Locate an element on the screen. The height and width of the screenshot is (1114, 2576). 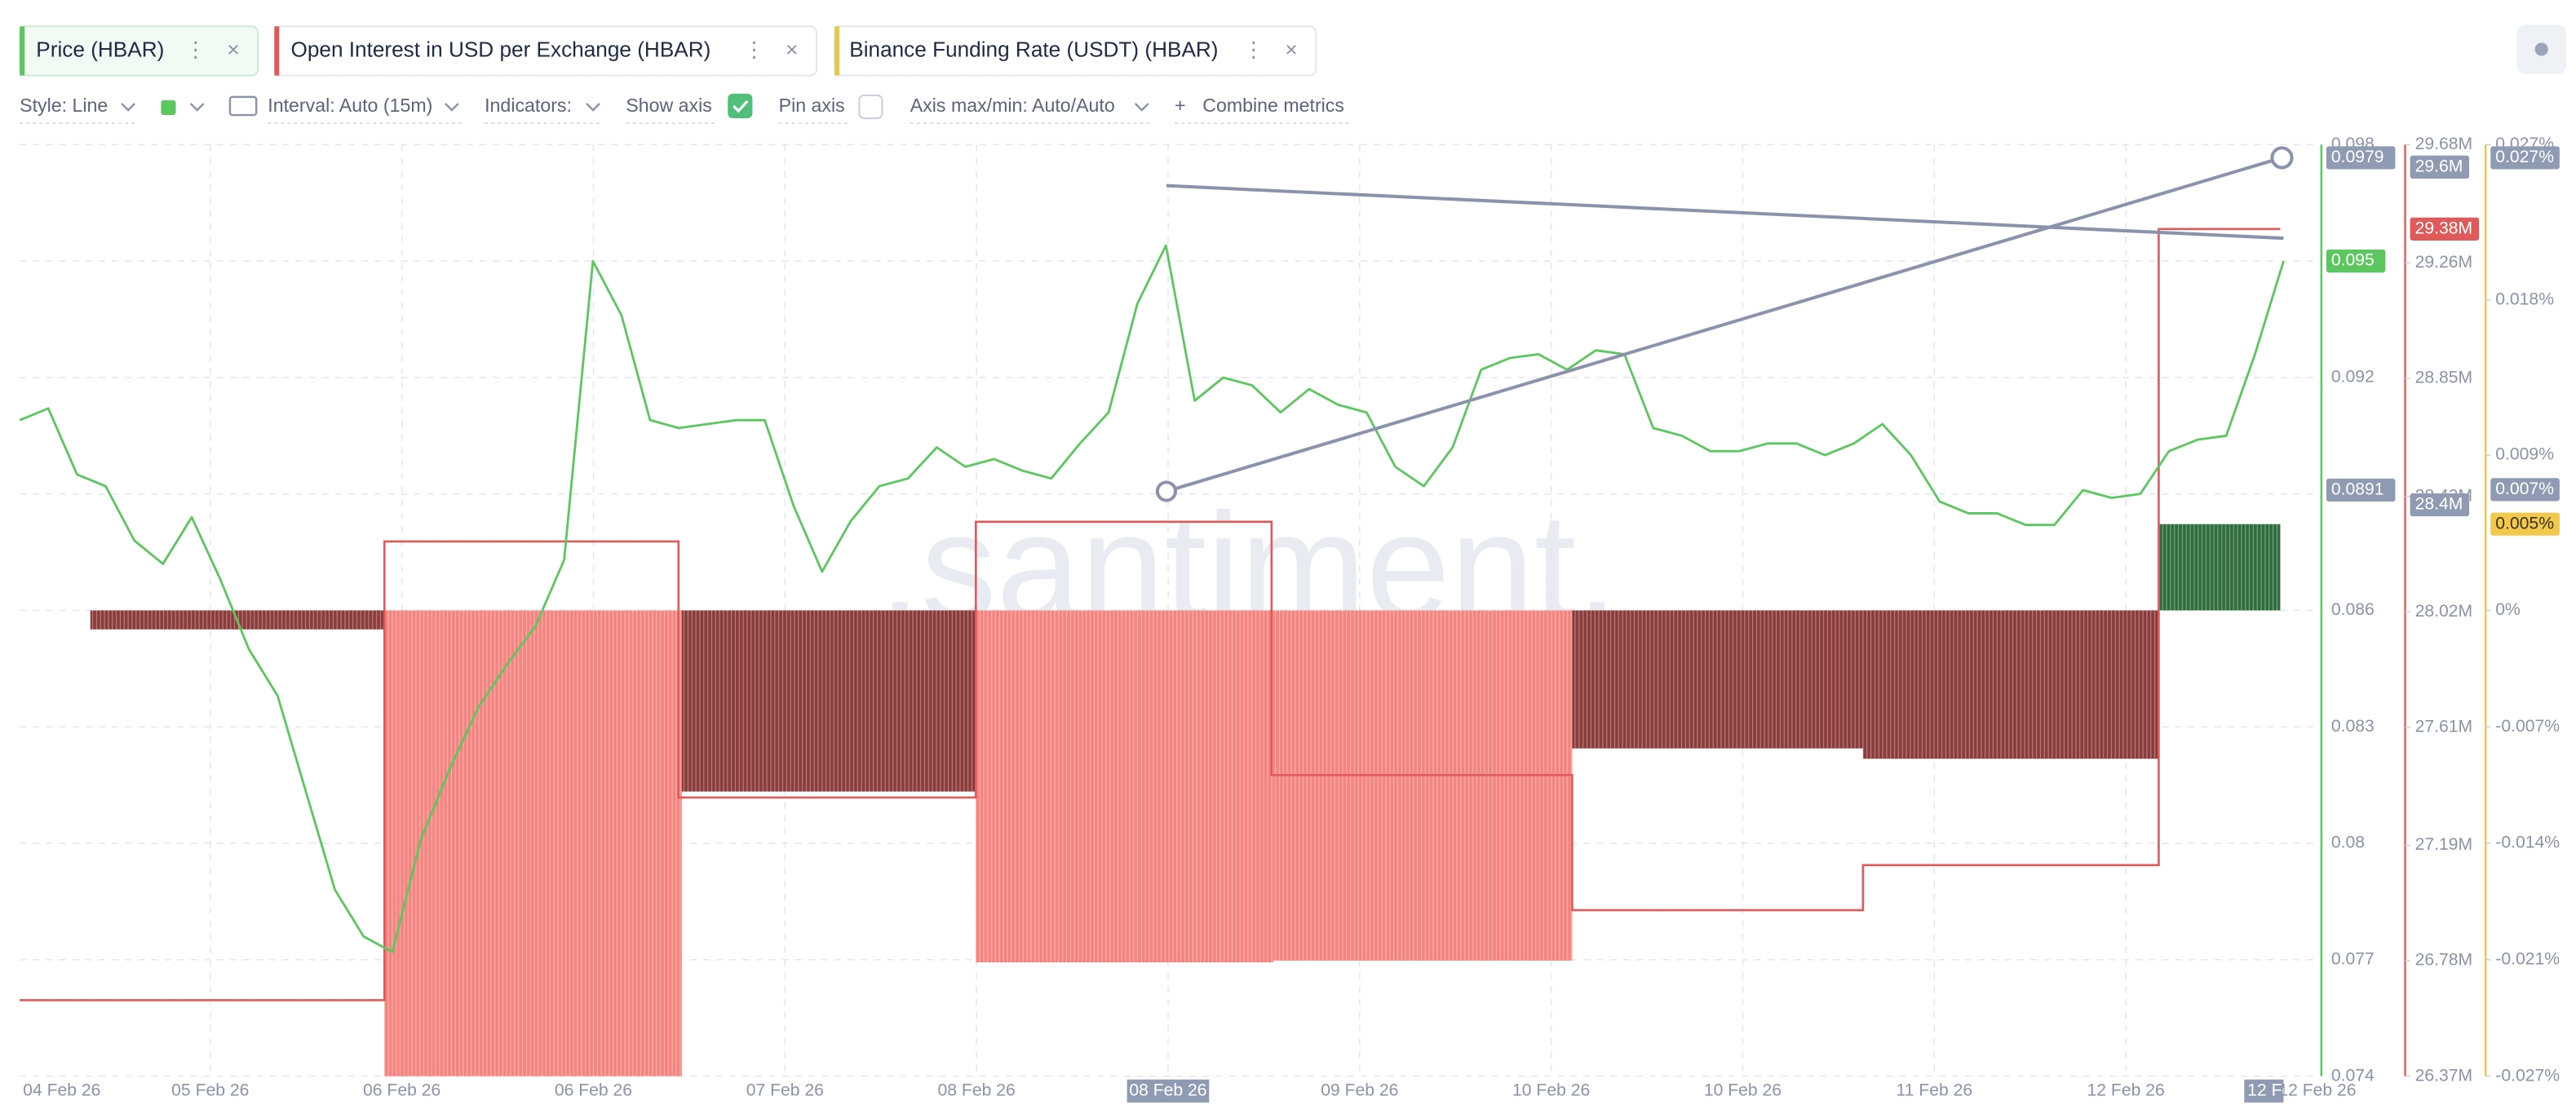
axis-badge-label: 29.6M is located at coordinates (2439, 166).